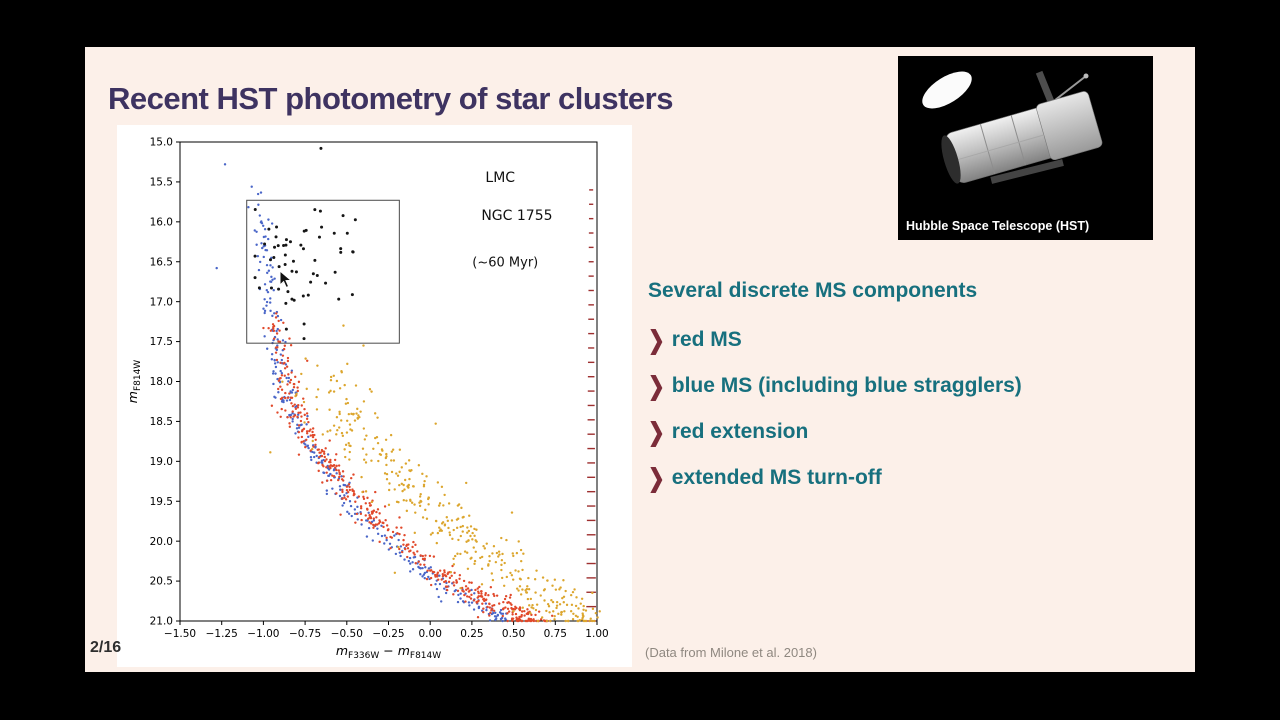 This screenshot has width=1280, height=720. Describe the element at coordinates (505, 263) in the screenshot. I see `svg-text: (~60 Myr)` at that location.